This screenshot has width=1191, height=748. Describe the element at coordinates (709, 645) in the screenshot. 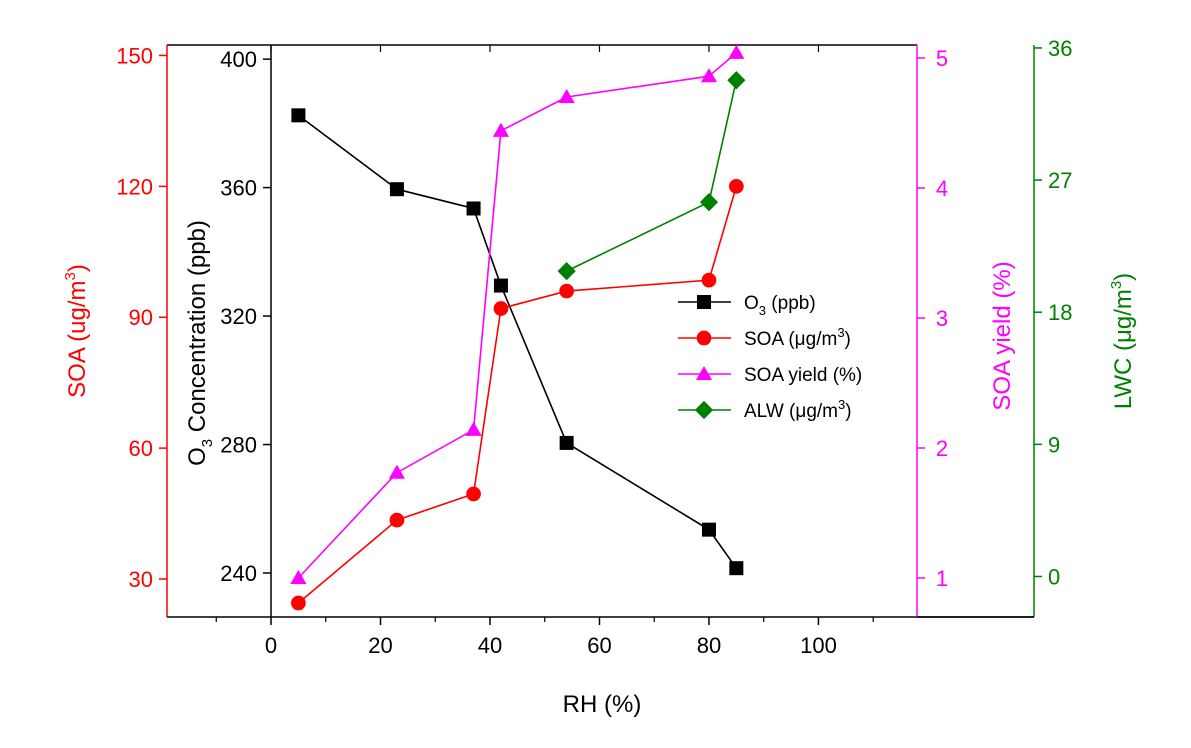

I see `x-tick-label: 80` at that location.